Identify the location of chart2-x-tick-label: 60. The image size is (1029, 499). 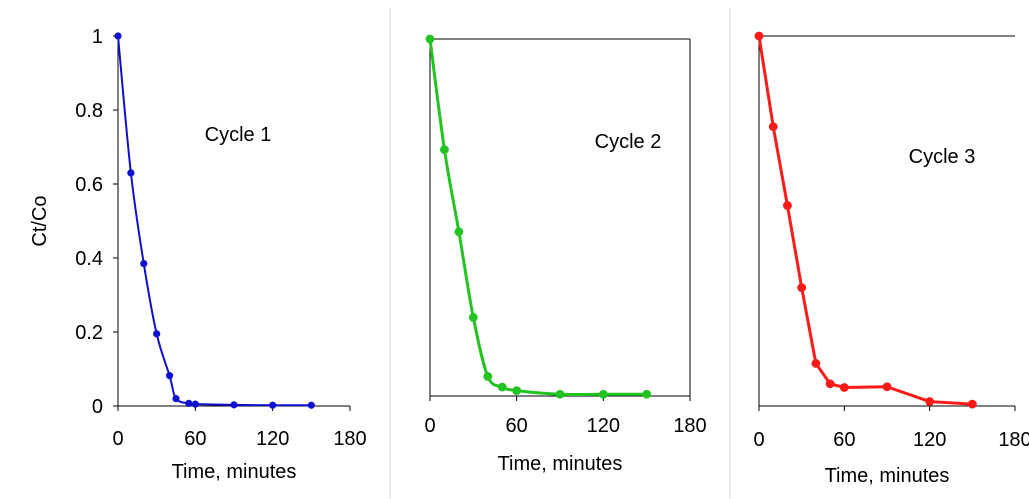
(517, 426).